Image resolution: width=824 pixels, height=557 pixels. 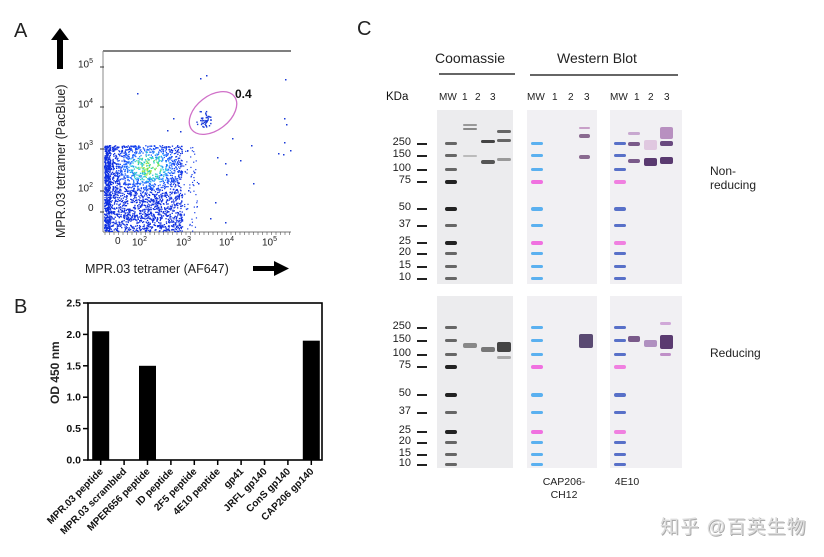 I want to click on kda-marker-label: 250, so click(x=401, y=326).